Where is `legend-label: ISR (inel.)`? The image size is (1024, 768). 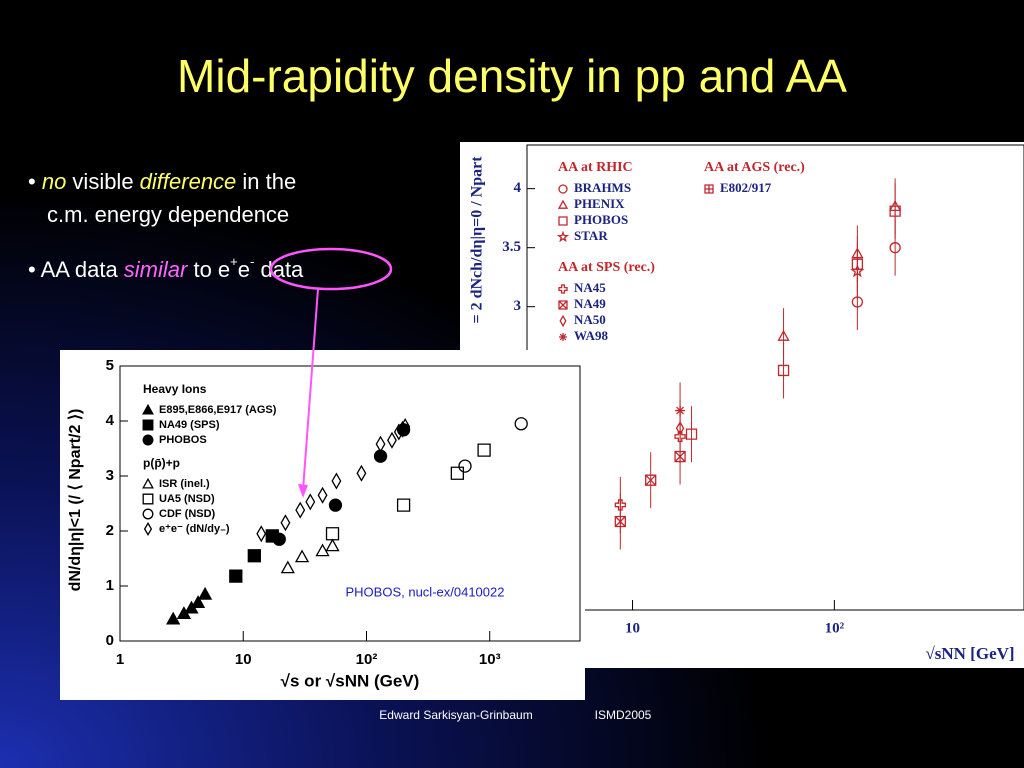 legend-label: ISR (inel.) is located at coordinates (184, 484).